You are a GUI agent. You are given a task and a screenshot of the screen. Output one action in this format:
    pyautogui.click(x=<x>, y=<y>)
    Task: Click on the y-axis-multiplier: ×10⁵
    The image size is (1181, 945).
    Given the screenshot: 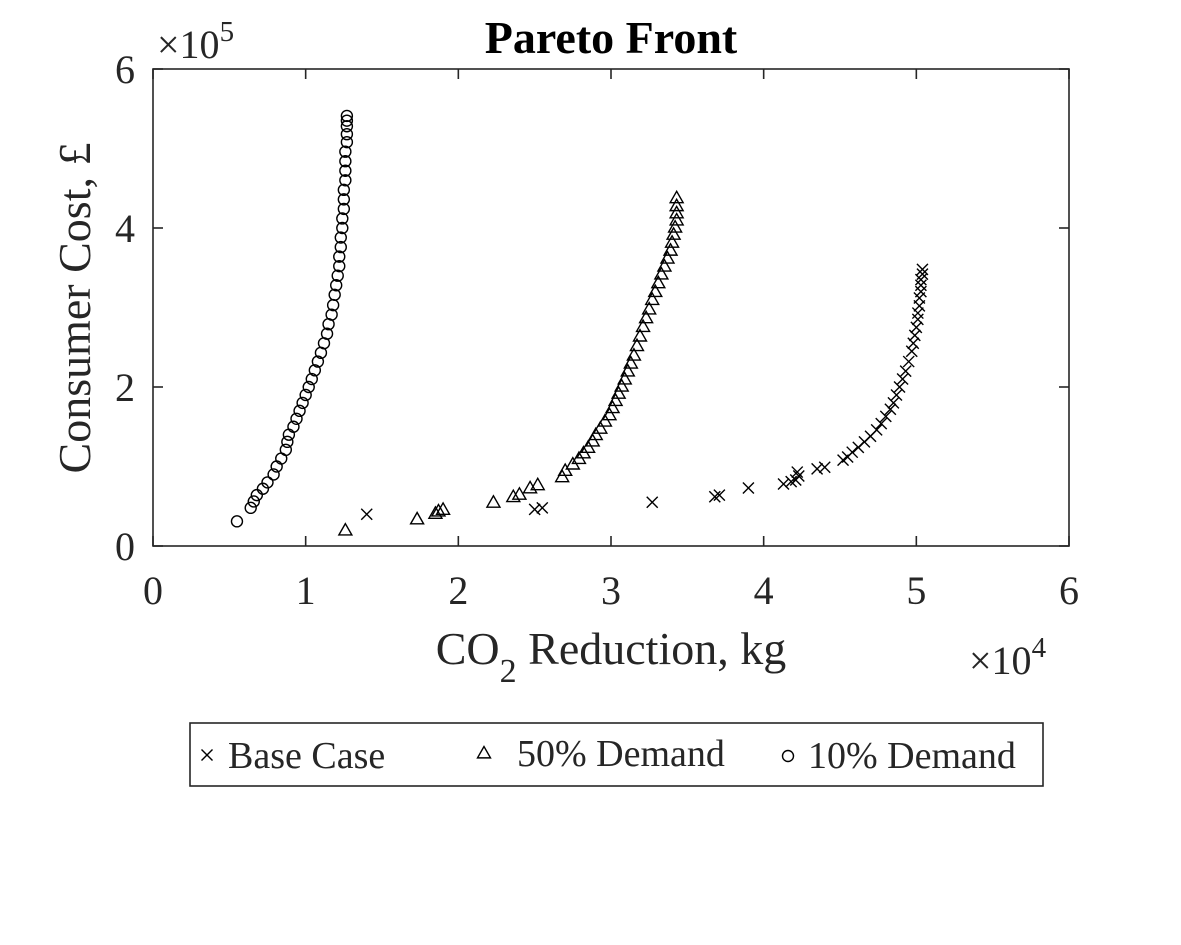 What is the action you would take?
    pyautogui.click(x=195, y=41)
    